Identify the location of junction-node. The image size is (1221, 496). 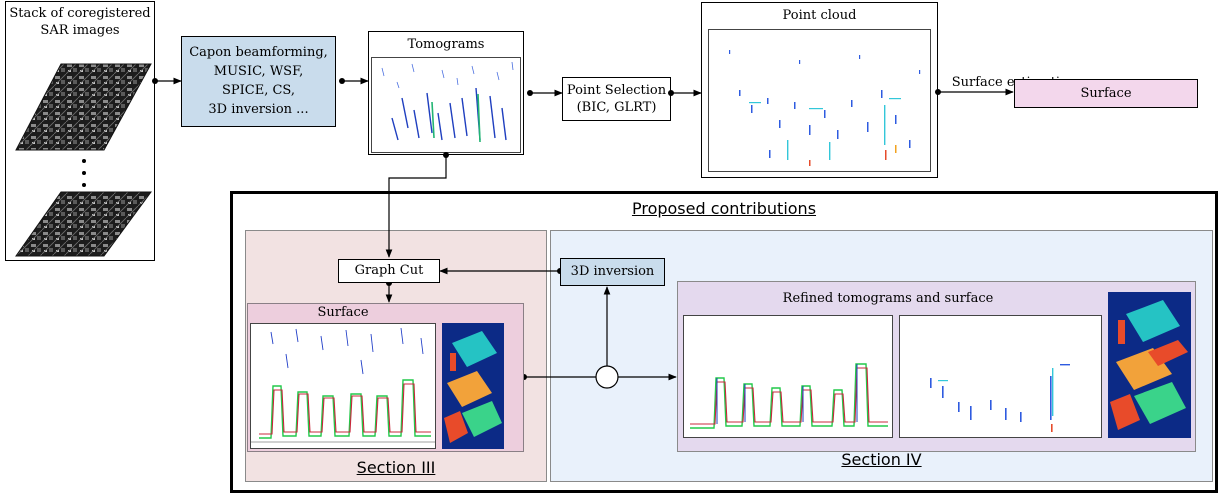
(607, 377).